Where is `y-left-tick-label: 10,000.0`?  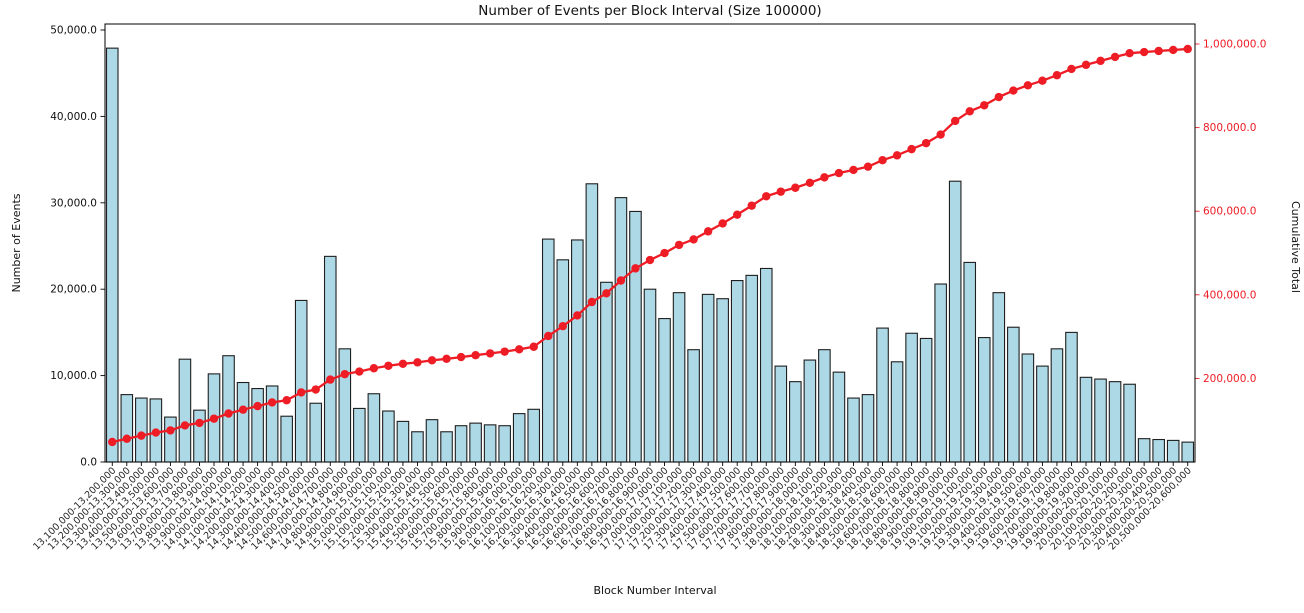 y-left-tick-label: 10,000.0 is located at coordinates (73, 376).